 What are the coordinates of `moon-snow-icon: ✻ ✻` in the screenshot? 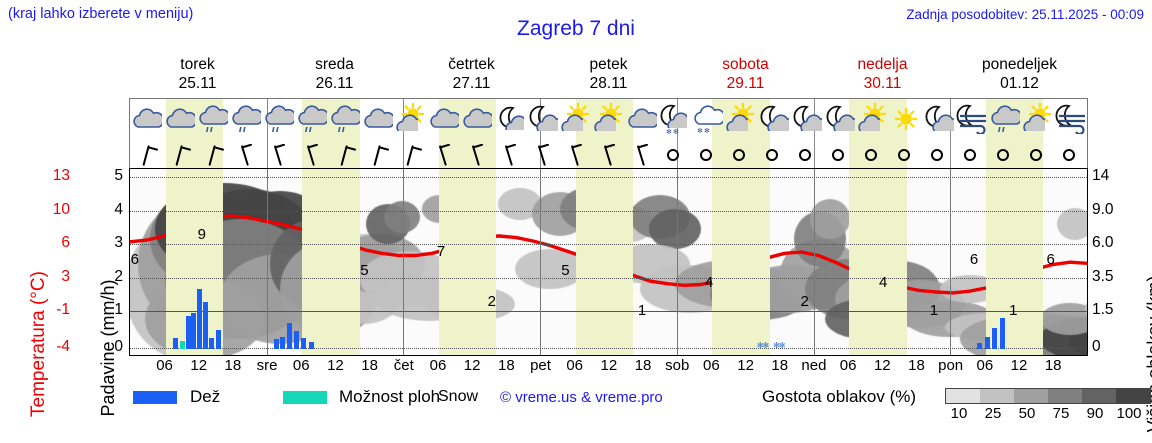 It's located at (674, 121).